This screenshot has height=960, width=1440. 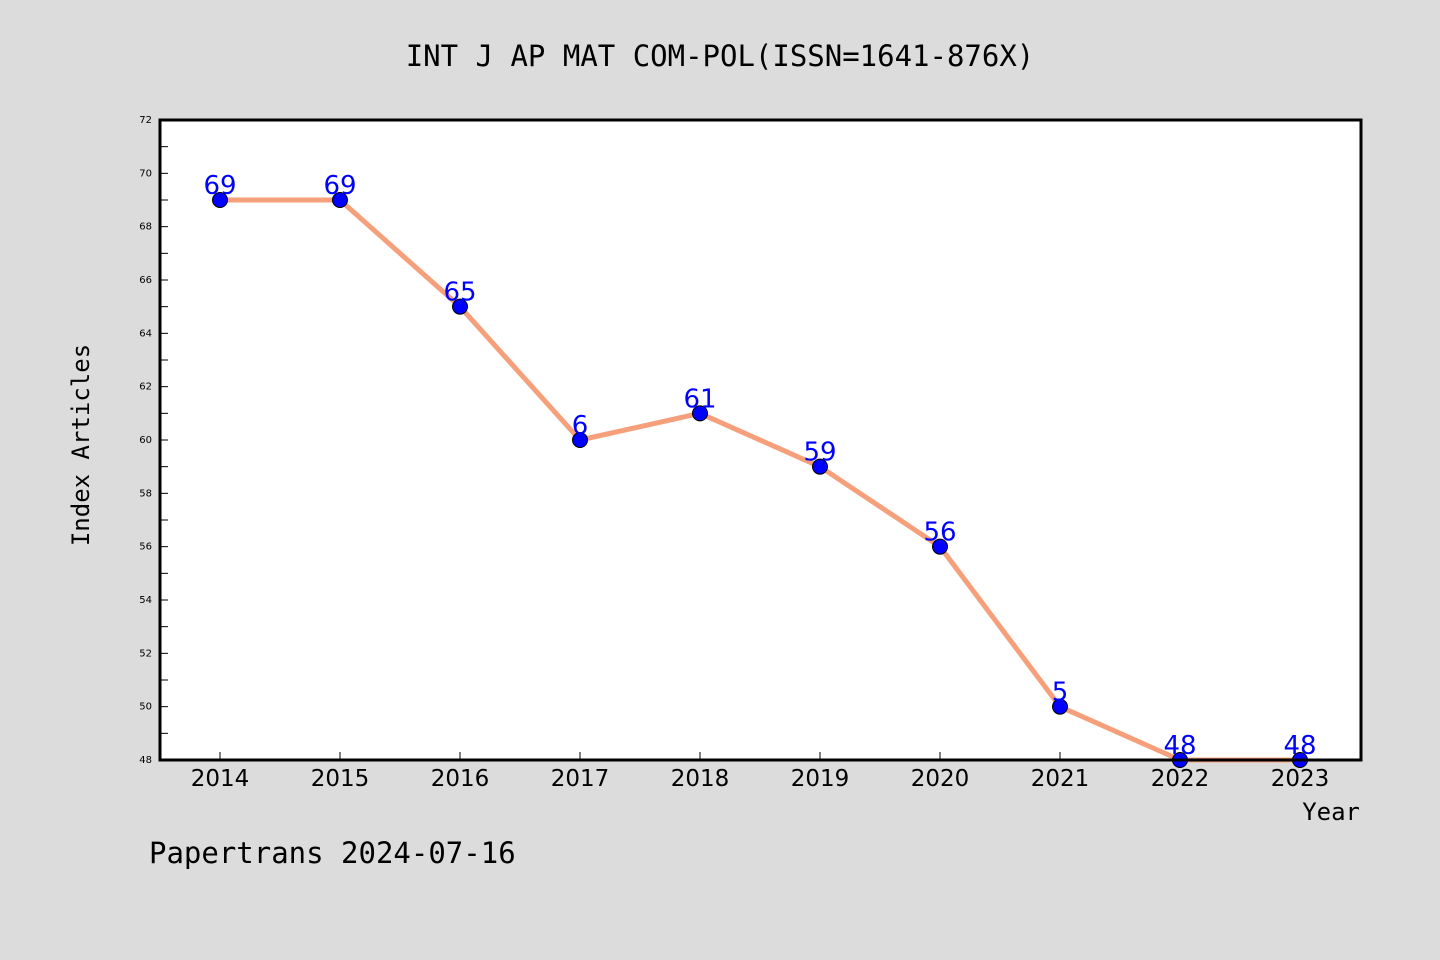 What do you see at coordinates (332, 853) in the screenshot?
I see `footer-credit: Papertrans 2024-07-16` at bounding box center [332, 853].